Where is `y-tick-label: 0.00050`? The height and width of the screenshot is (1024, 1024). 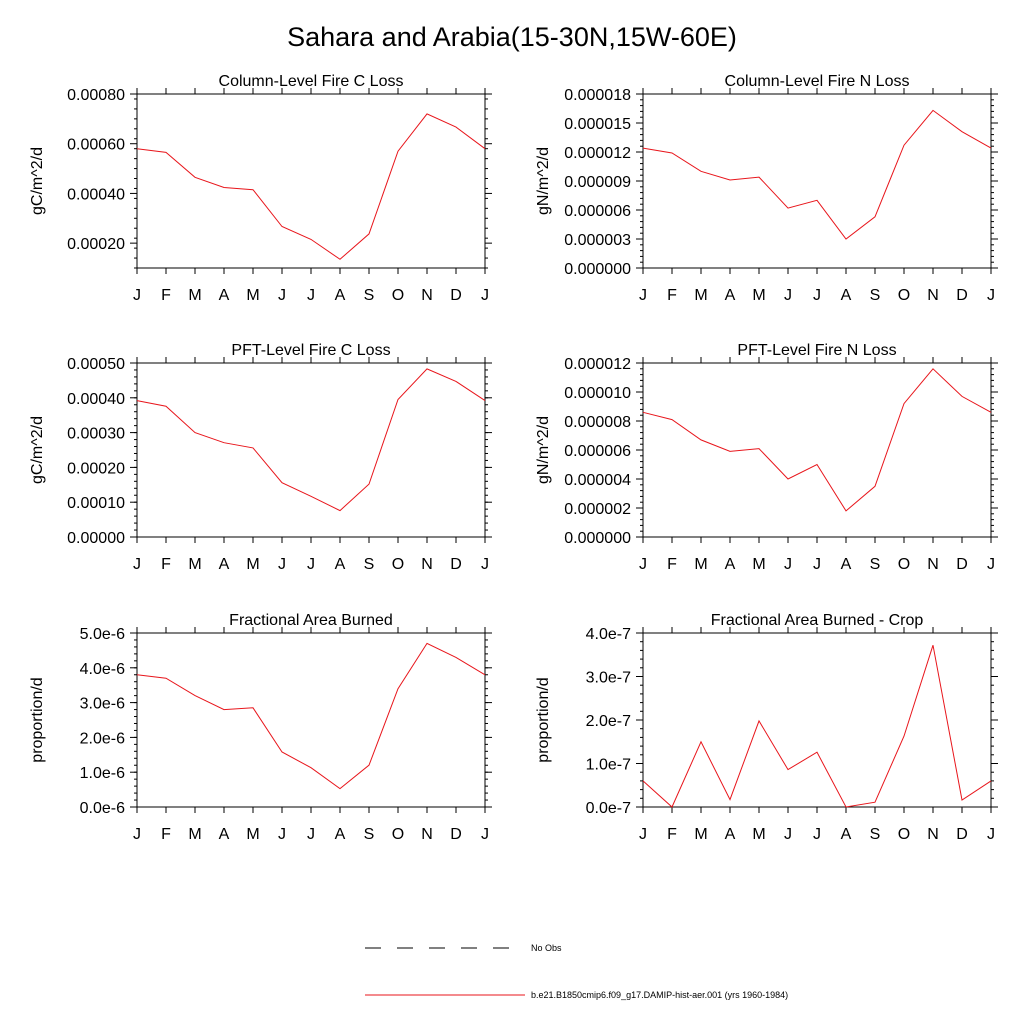
y-tick-label: 0.00050 is located at coordinates (96, 364).